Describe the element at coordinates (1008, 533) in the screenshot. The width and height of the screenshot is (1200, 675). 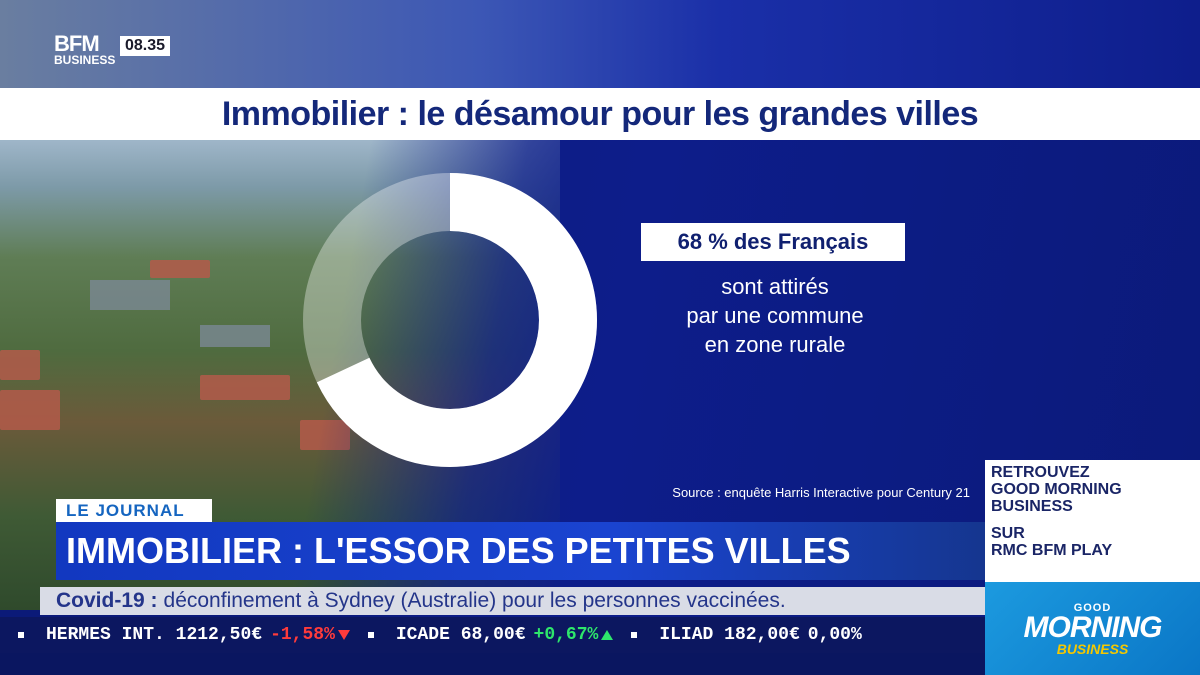
I see `promo-line-4: SUR` at that location.